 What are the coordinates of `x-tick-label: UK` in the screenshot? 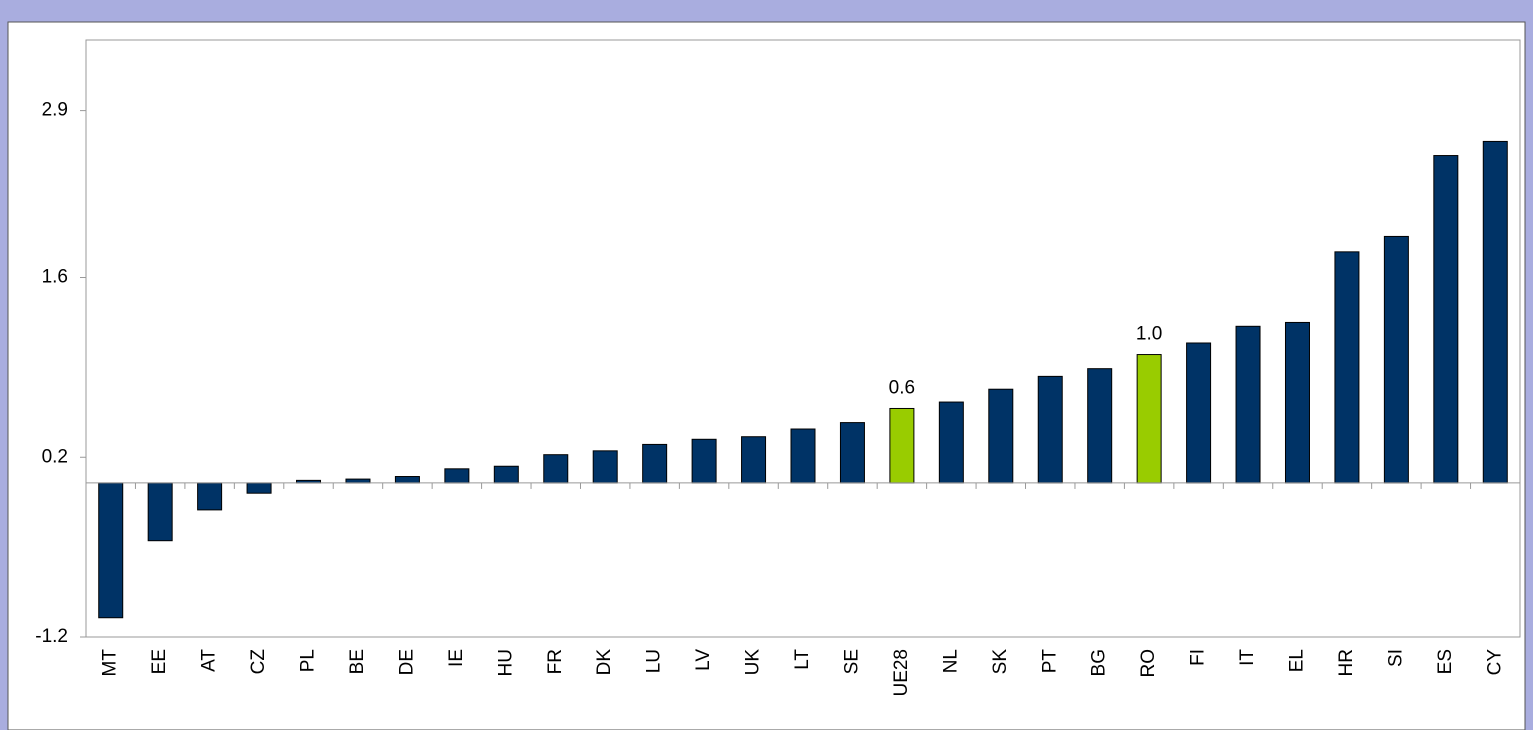 It's located at (753, 662).